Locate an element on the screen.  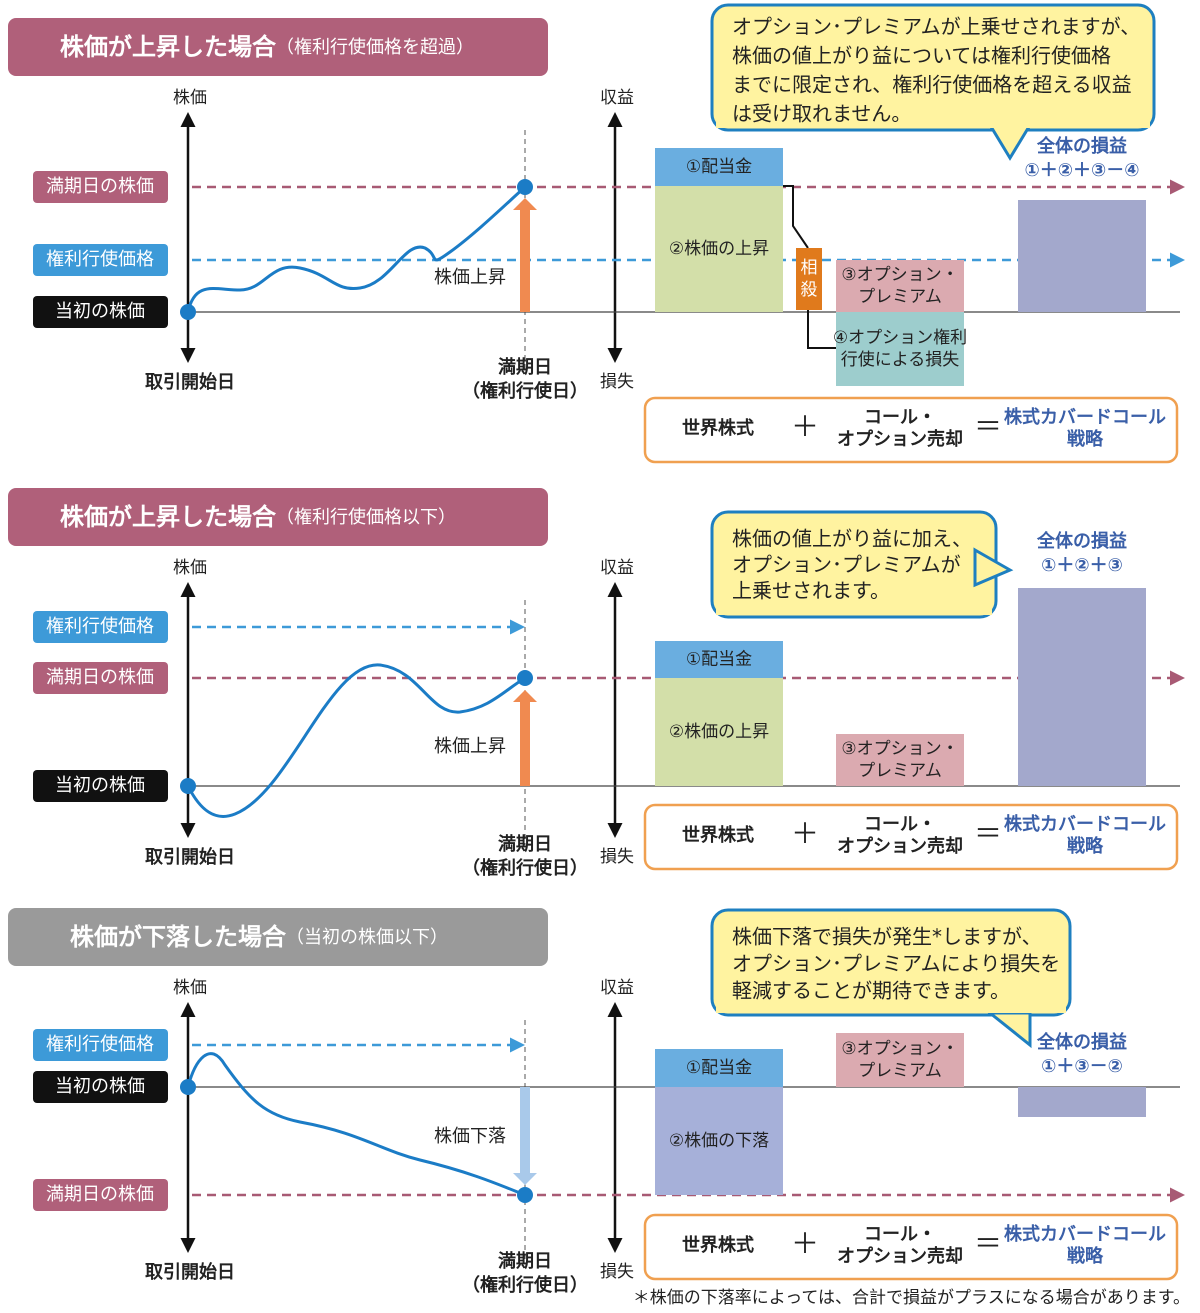
header-title: 株価が下落した場合 is located at coordinates (178, 937).